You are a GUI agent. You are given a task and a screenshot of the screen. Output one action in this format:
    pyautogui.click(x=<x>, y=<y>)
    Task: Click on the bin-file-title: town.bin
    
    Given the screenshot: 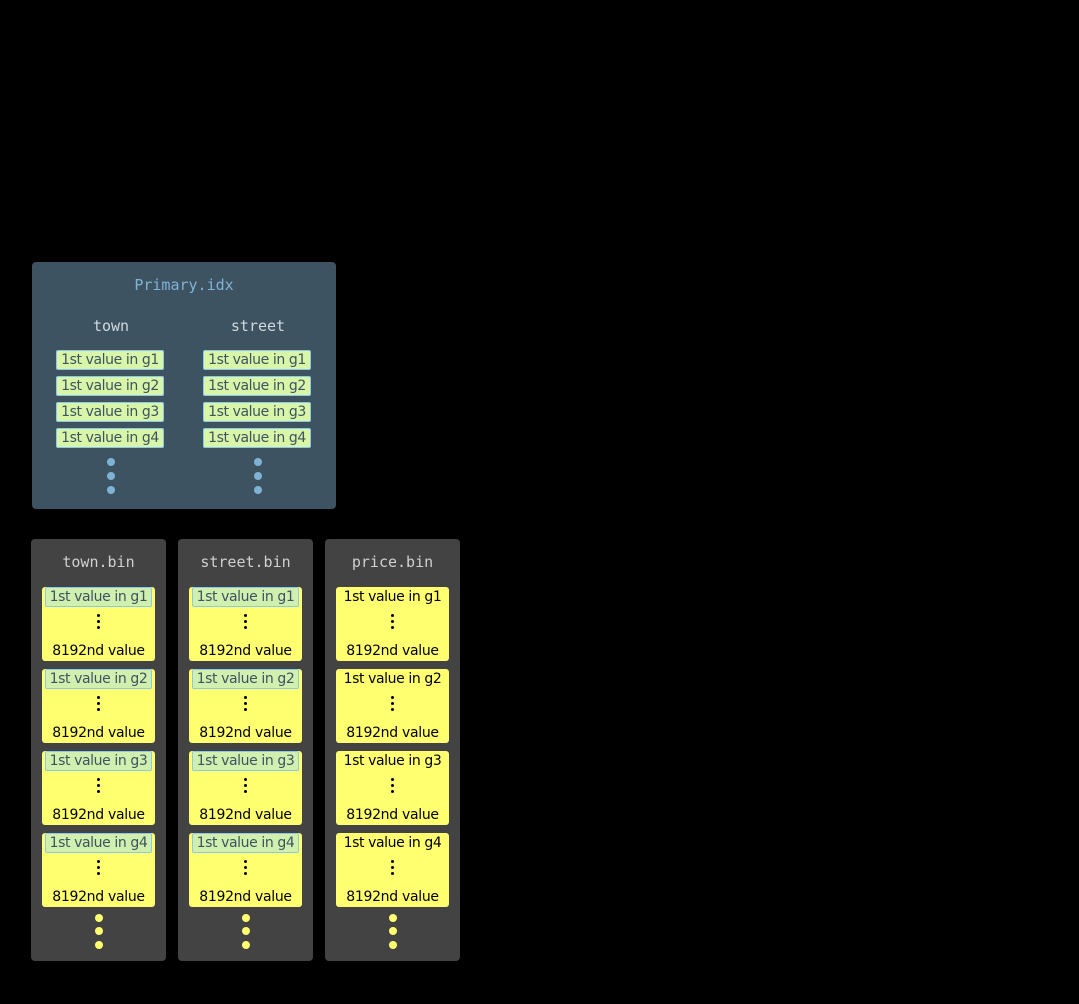 What is the action you would take?
    pyautogui.click(x=98, y=562)
    